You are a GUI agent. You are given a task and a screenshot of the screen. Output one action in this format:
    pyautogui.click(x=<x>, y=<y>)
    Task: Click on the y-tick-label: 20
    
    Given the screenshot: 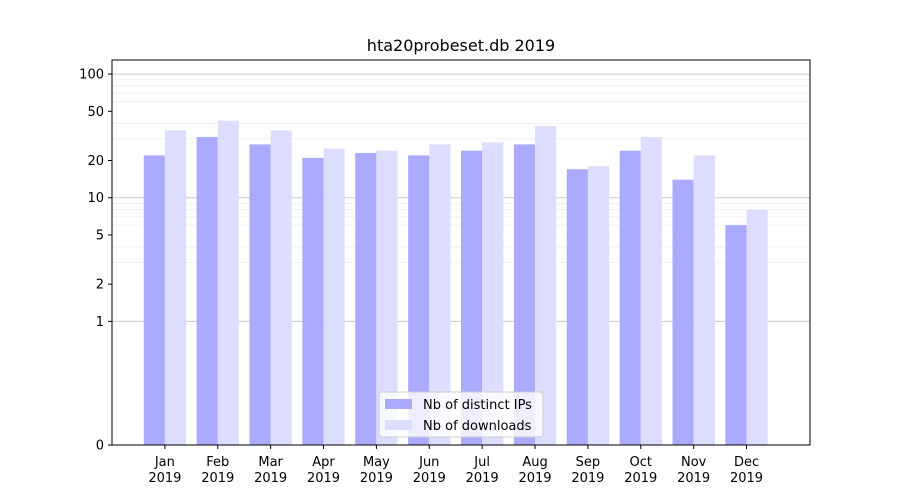 What is the action you would take?
    pyautogui.click(x=95, y=161)
    